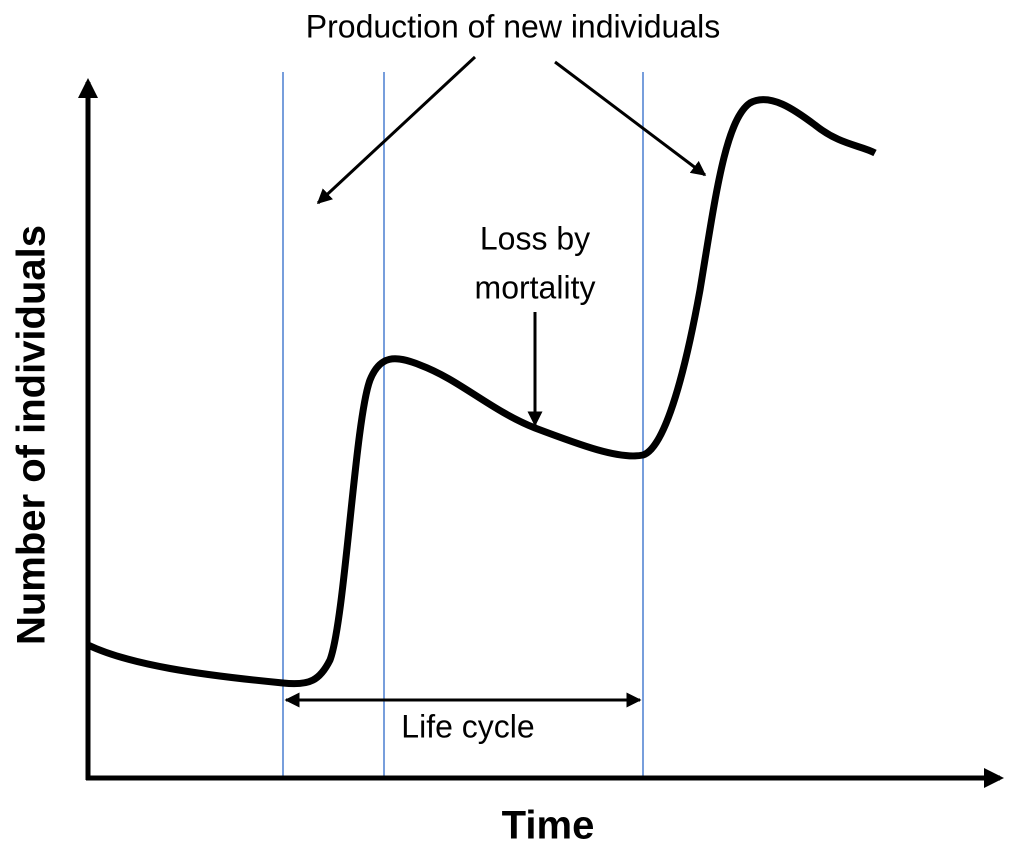 The width and height of the screenshot is (1011, 846). Describe the element at coordinates (32, 435) in the screenshot. I see `y-axis-label: Number of individuals` at that location.